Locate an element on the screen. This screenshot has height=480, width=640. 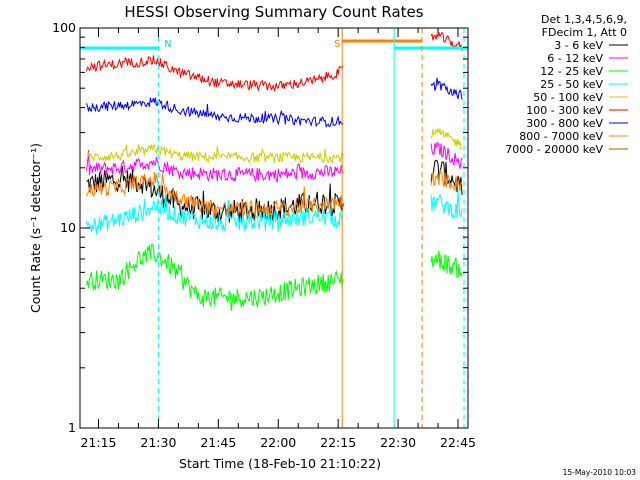
legend-label: 800 - 7000 keV is located at coordinates (561, 136).